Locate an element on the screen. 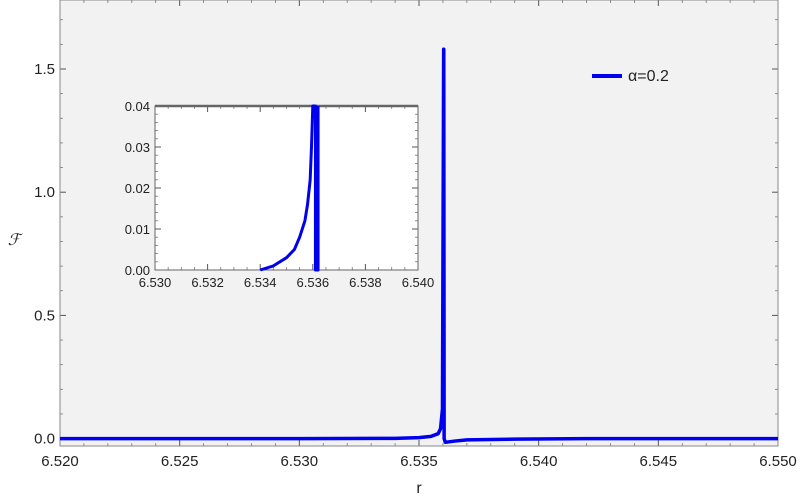 This screenshot has width=800, height=499. main-y-tick-label: 1.0 is located at coordinates (44, 192).